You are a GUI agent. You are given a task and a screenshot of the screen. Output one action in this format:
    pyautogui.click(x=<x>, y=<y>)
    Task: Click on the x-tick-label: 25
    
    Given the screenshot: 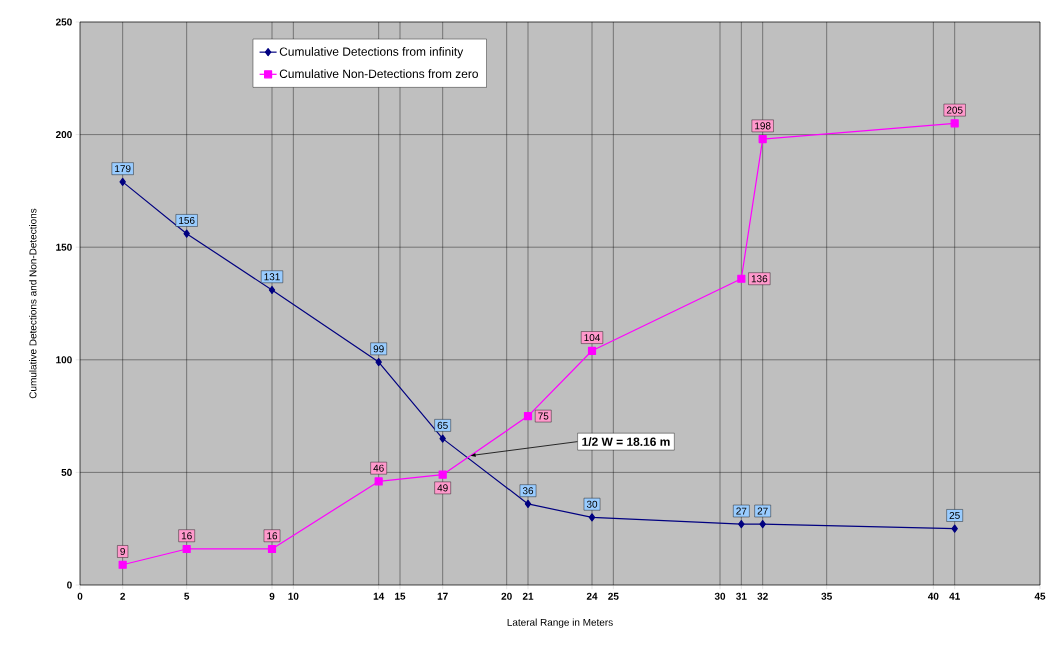 What is the action you would take?
    pyautogui.click(x=613, y=596)
    